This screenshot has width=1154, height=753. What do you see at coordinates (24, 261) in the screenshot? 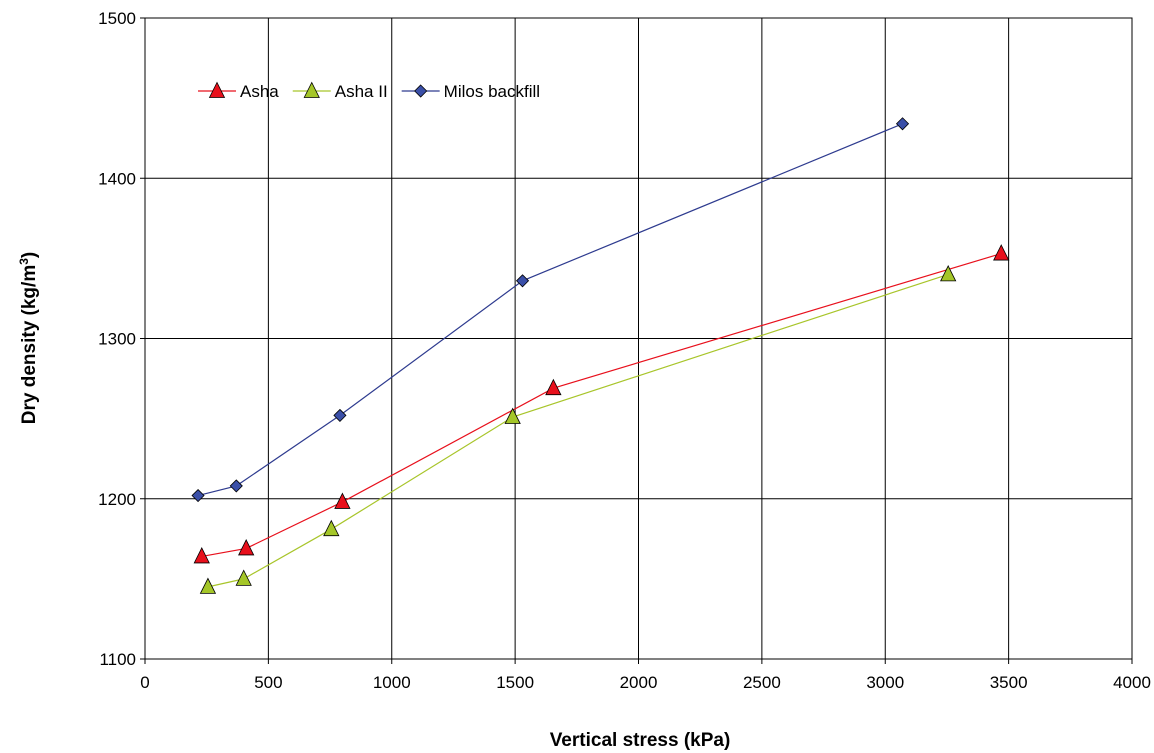
I see `y-axis-title-superscript: 3` at bounding box center [24, 261].